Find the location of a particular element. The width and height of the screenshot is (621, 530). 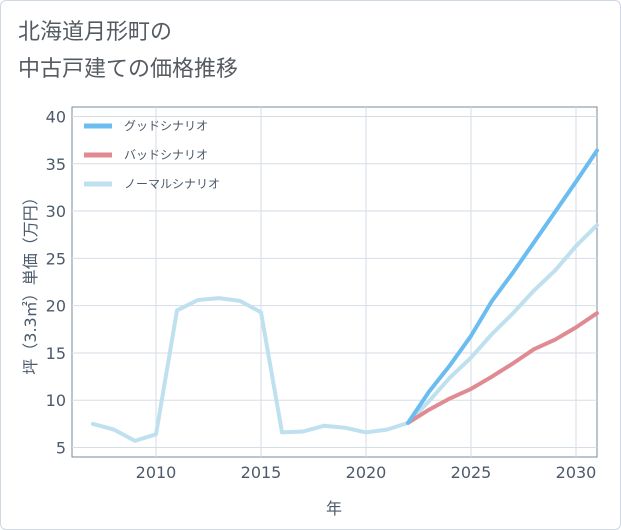

x-tick-label: 2030 is located at coordinates (576, 472).